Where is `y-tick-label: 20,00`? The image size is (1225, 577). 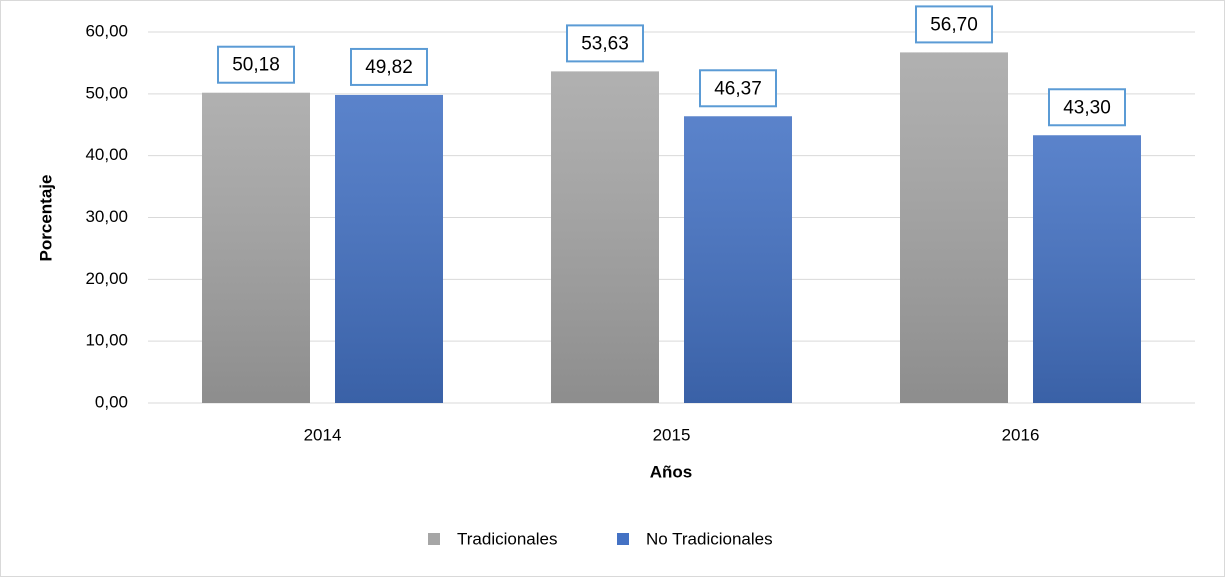
y-tick-label: 20,00 is located at coordinates (106, 278).